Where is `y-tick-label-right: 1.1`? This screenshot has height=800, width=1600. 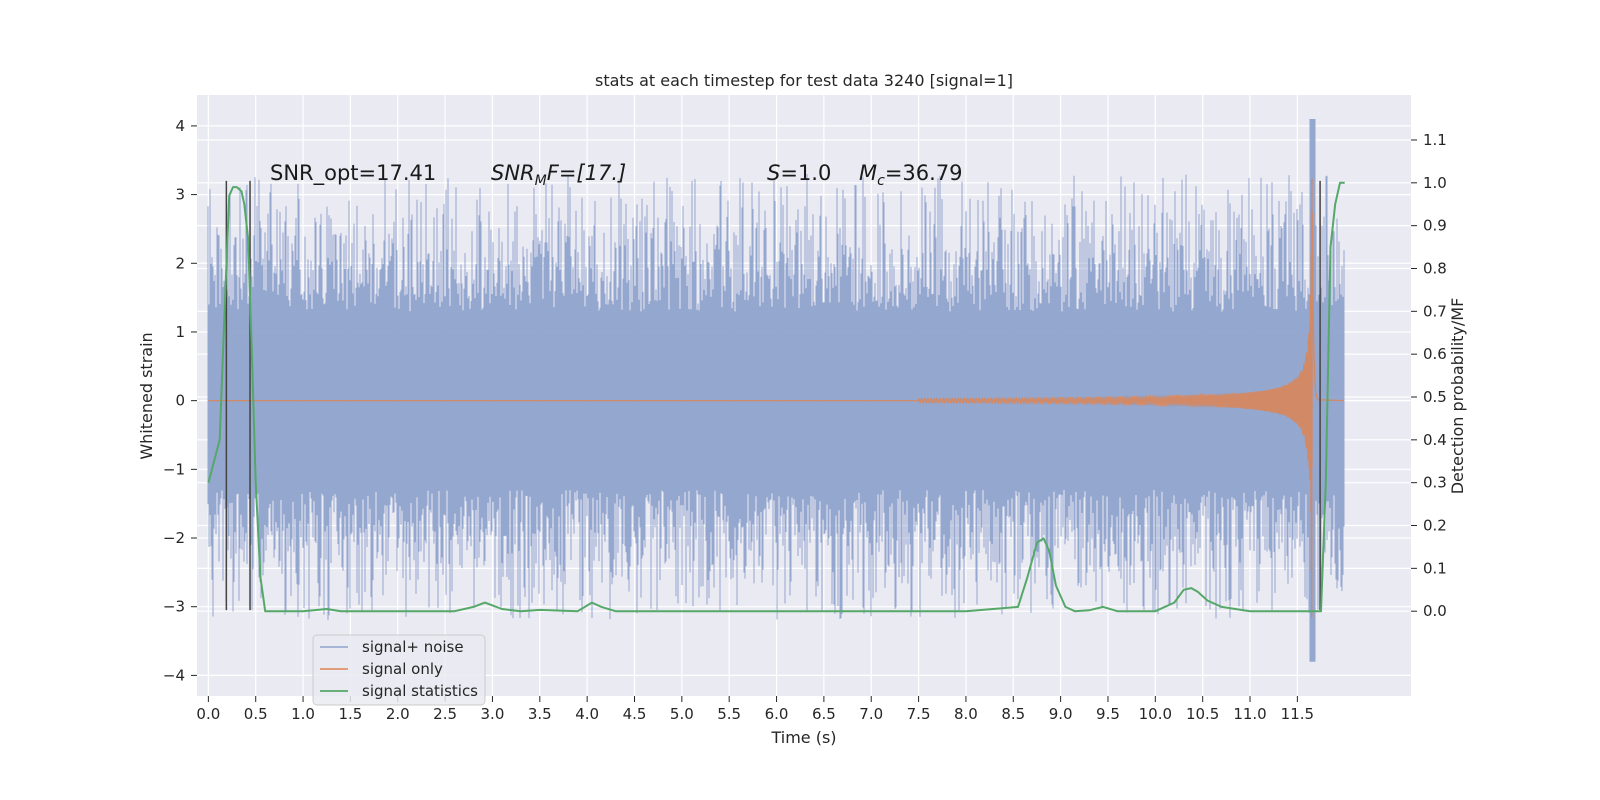
y-tick-label-right: 1.1 is located at coordinates (1435, 140).